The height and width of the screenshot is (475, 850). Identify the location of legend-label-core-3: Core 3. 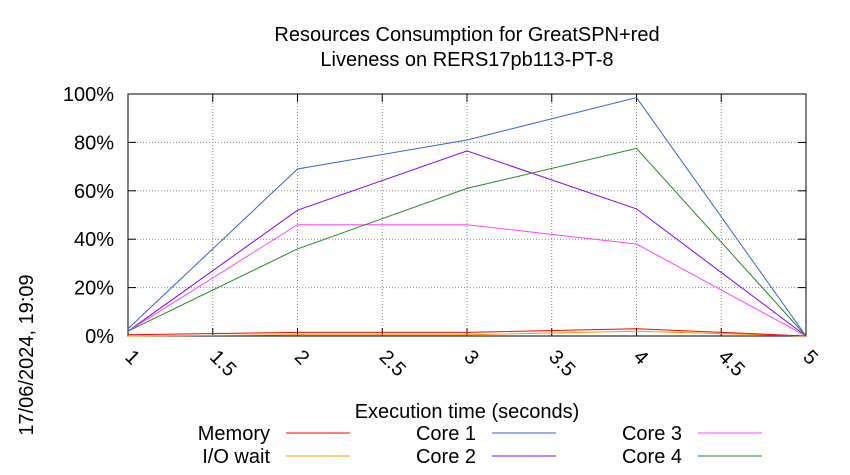
(652, 434).